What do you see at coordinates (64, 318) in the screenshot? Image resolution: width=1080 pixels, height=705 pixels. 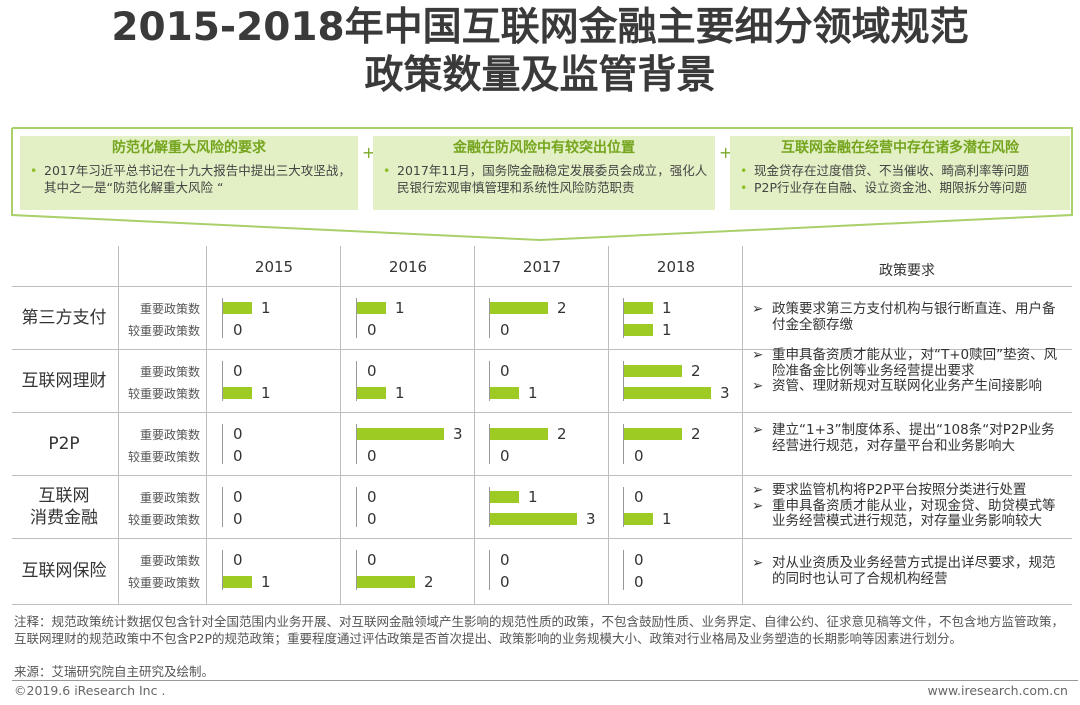 I see `row-name-third-party-payment: 第三方支付` at bounding box center [64, 318].